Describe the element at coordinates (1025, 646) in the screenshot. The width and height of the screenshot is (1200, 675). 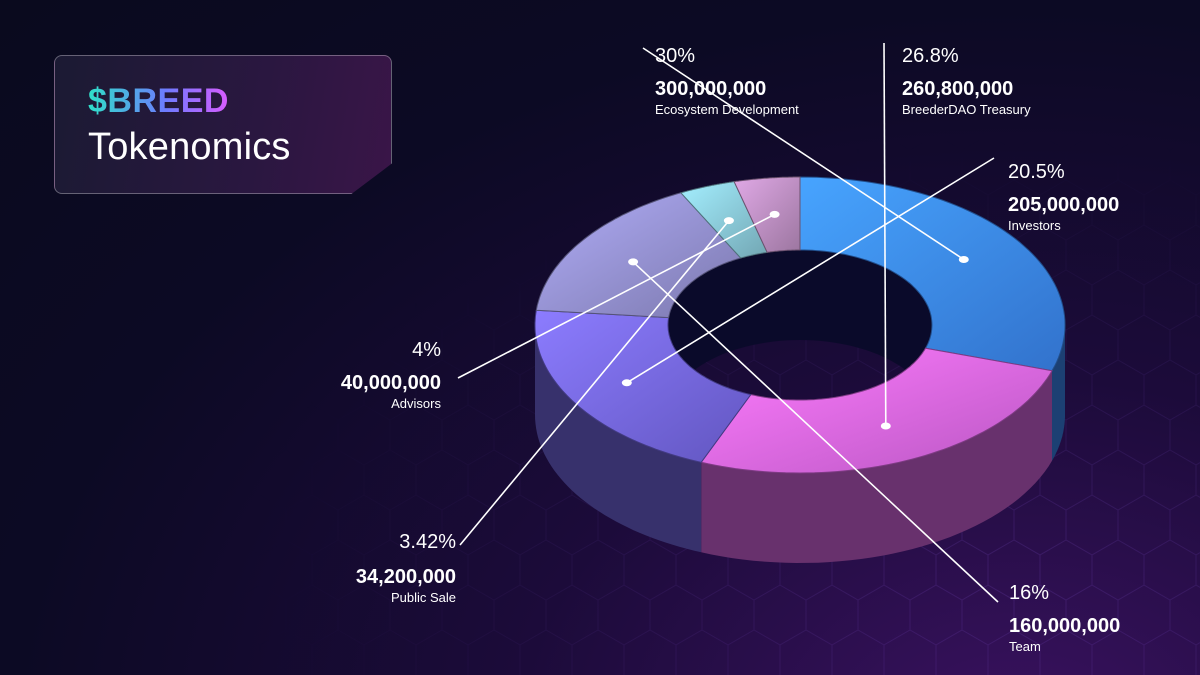
I see `slice-name: Team` at that location.